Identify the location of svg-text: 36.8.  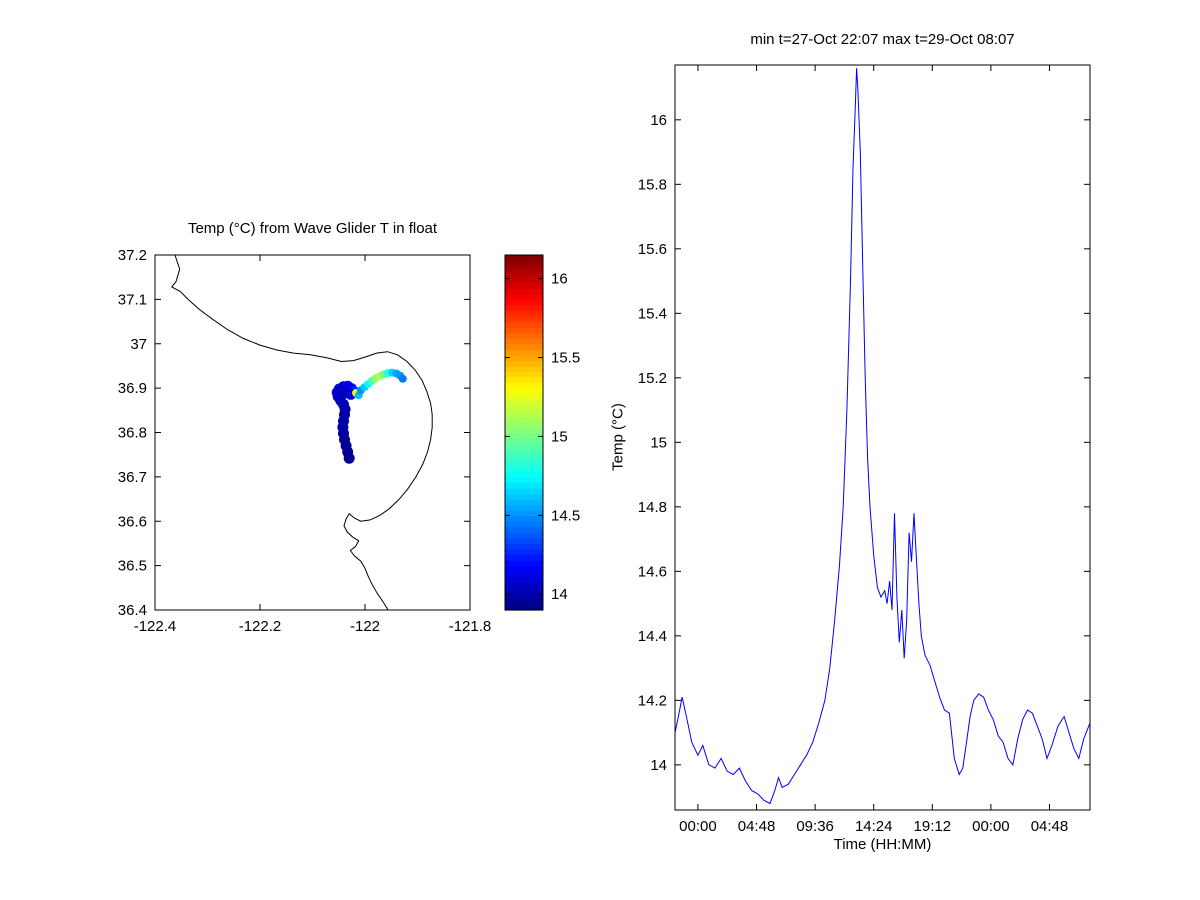
(132, 433).